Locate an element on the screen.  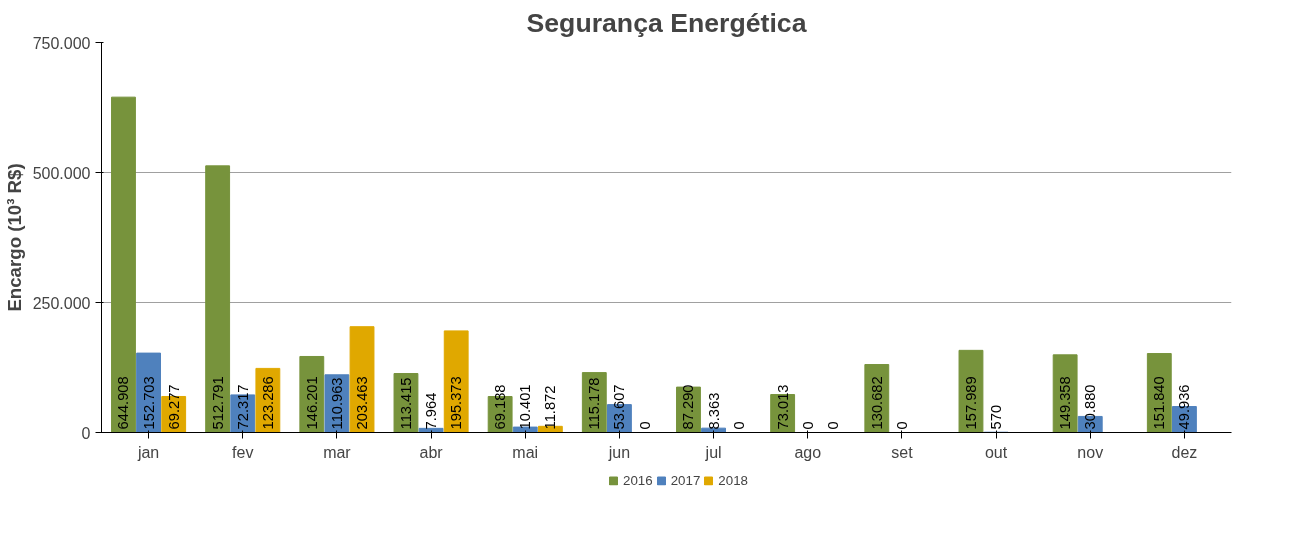
x-tick-label: mar is located at coordinates (337, 452).